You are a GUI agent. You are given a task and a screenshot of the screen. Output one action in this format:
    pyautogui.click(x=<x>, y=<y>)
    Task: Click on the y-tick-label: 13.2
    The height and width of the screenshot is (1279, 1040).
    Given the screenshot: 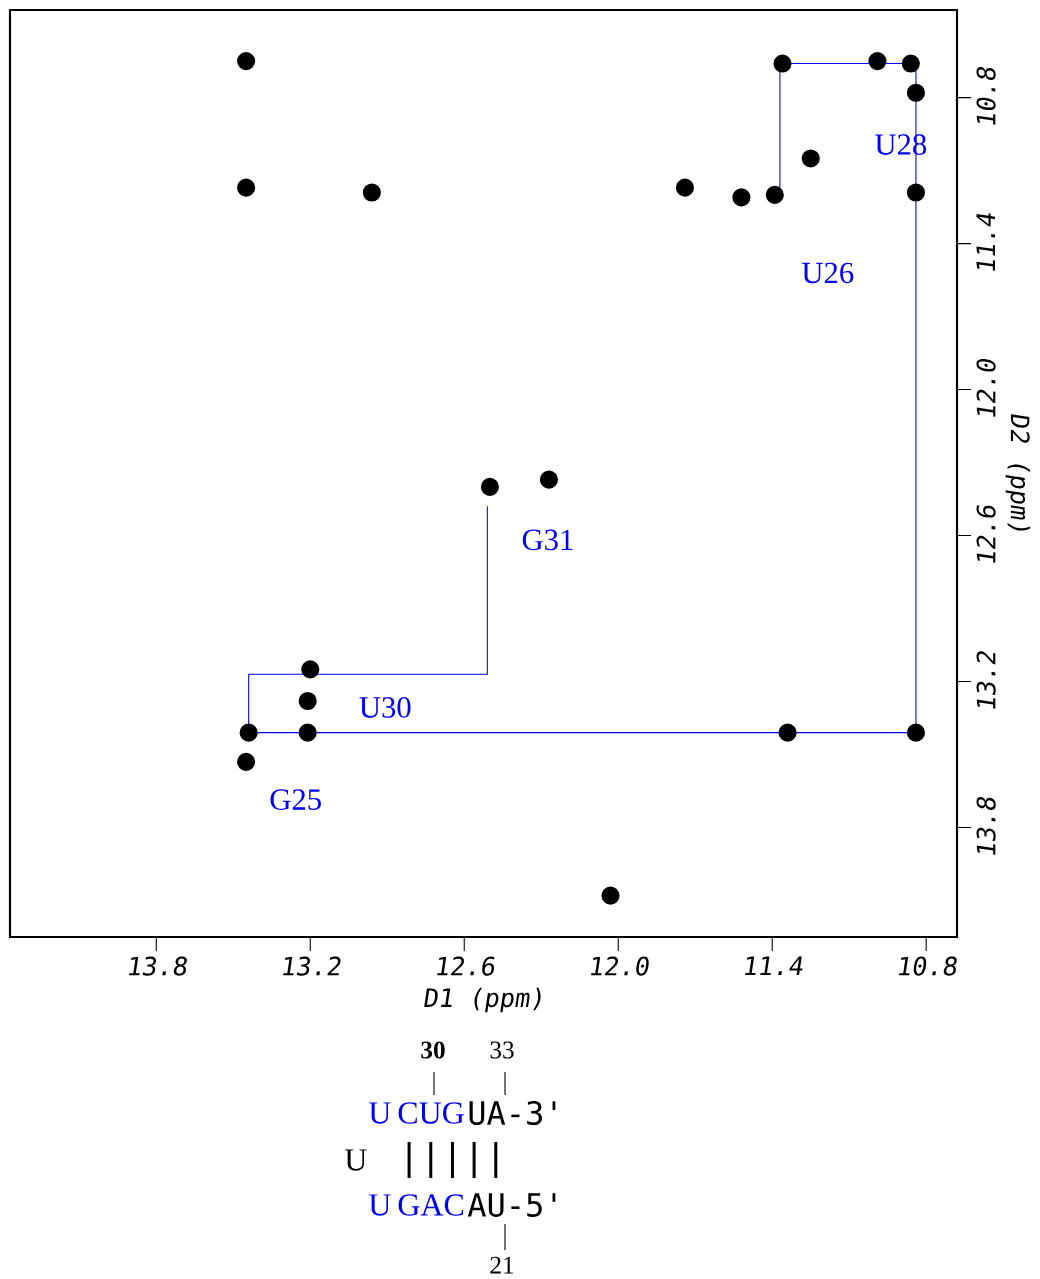 What is the action you would take?
    pyautogui.click(x=986, y=680)
    